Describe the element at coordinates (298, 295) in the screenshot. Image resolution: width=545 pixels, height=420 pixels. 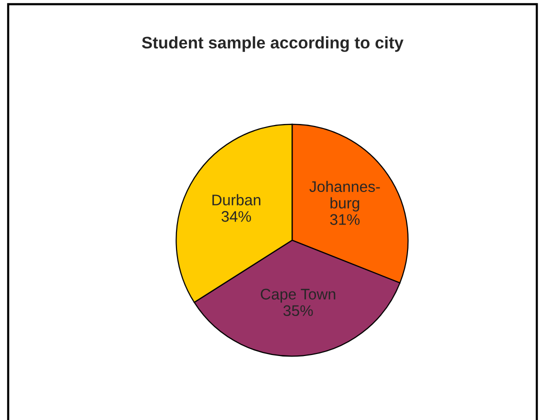
I see `slice-label: Cape Town` at that location.